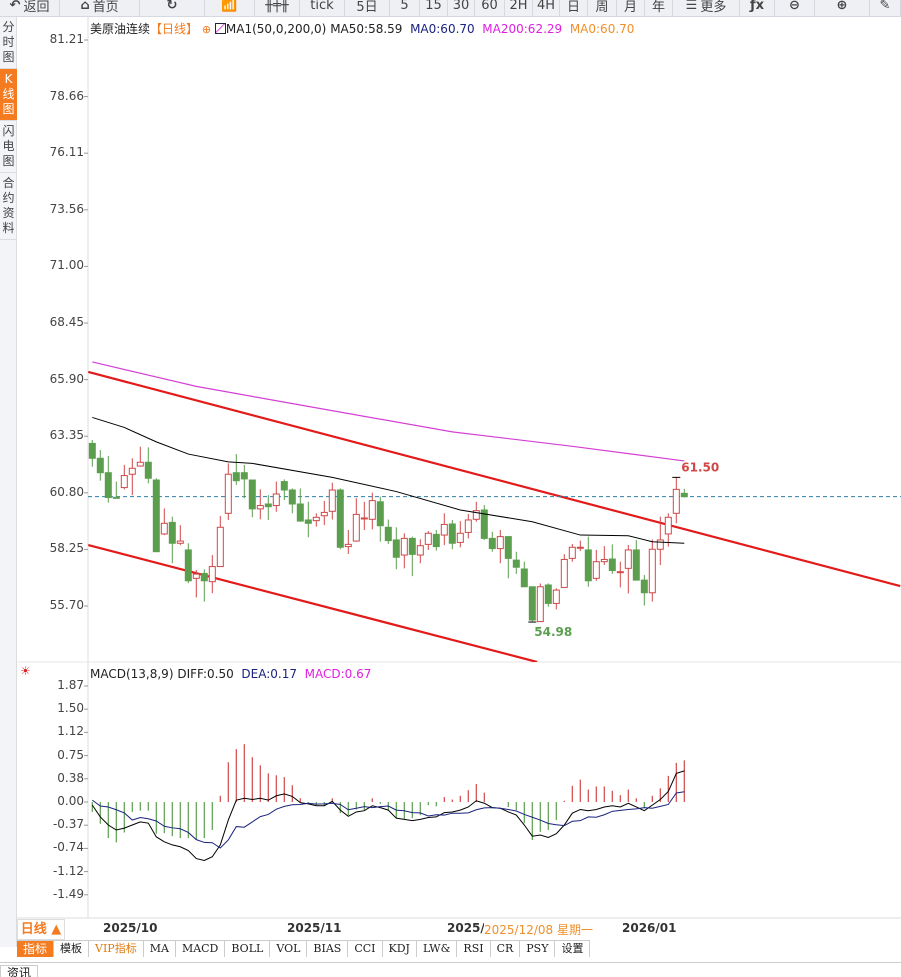  Describe the element at coordinates (248, 949) in the screenshot. I see `indicator-tab-BOLL: BOLL` at that location.